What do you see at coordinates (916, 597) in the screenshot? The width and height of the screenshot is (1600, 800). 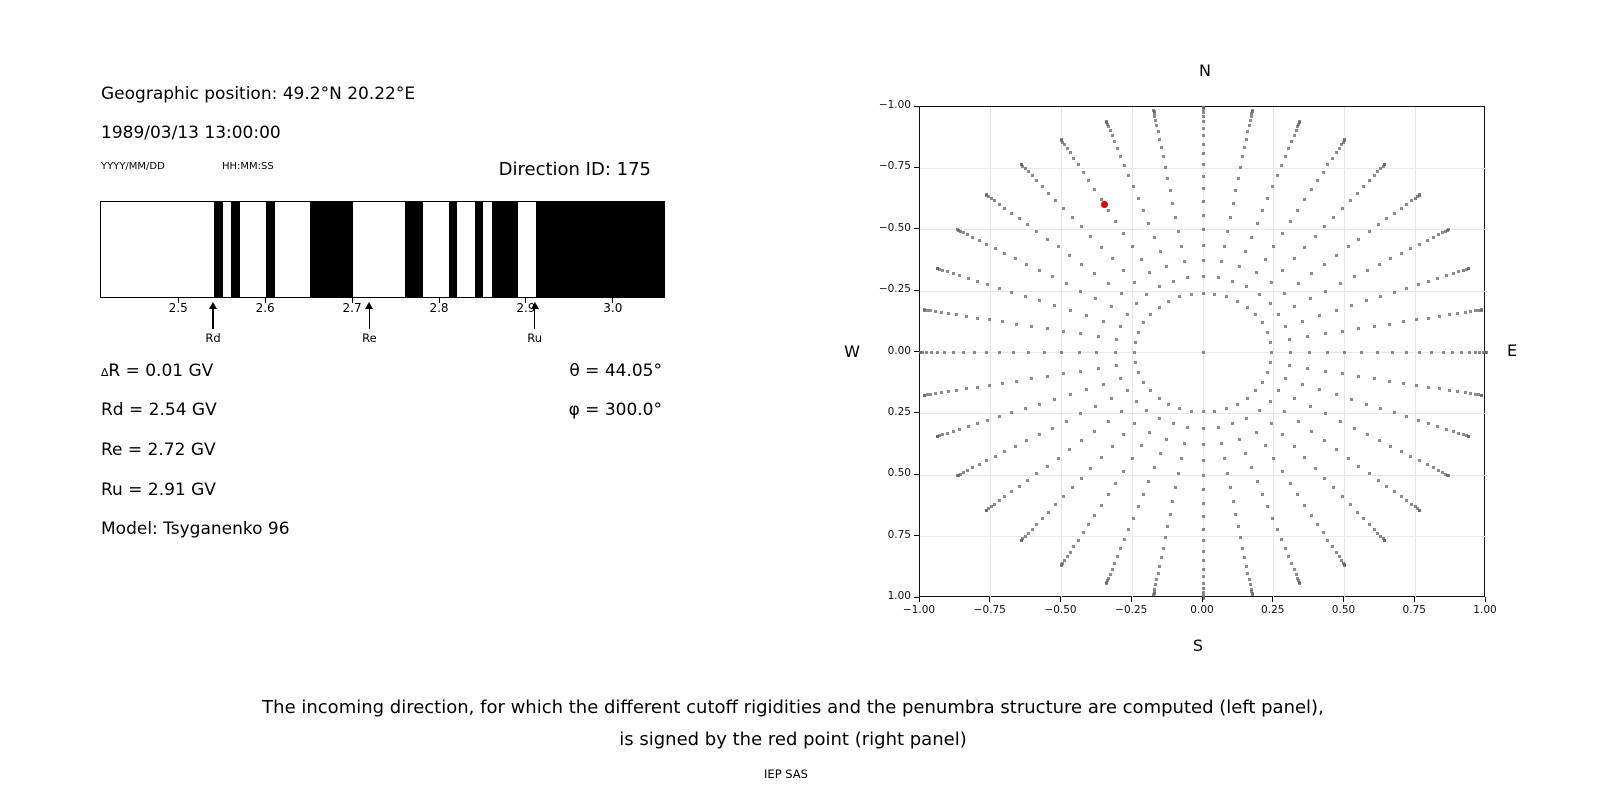 I see `y-axis-tick` at bounding box center [916, 597].